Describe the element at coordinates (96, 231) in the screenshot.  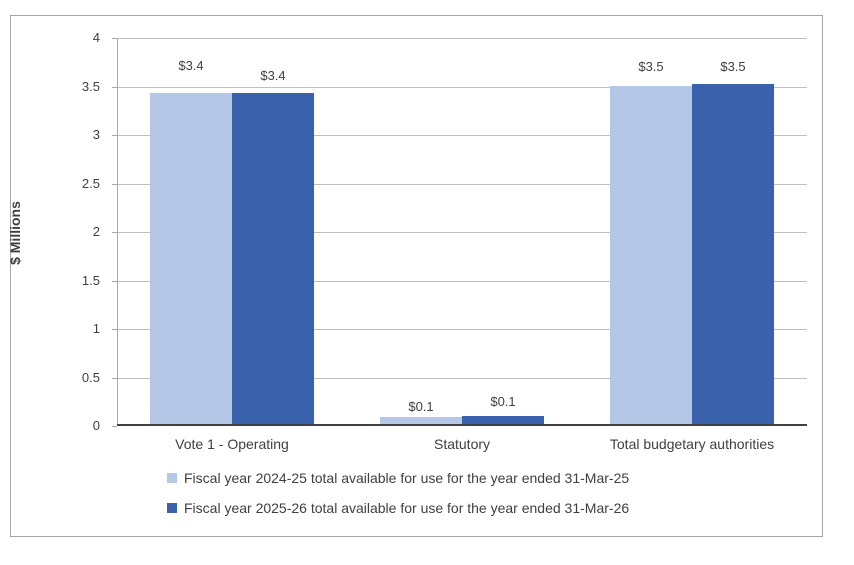
I see `y-tick-label-2: 2` at that location.